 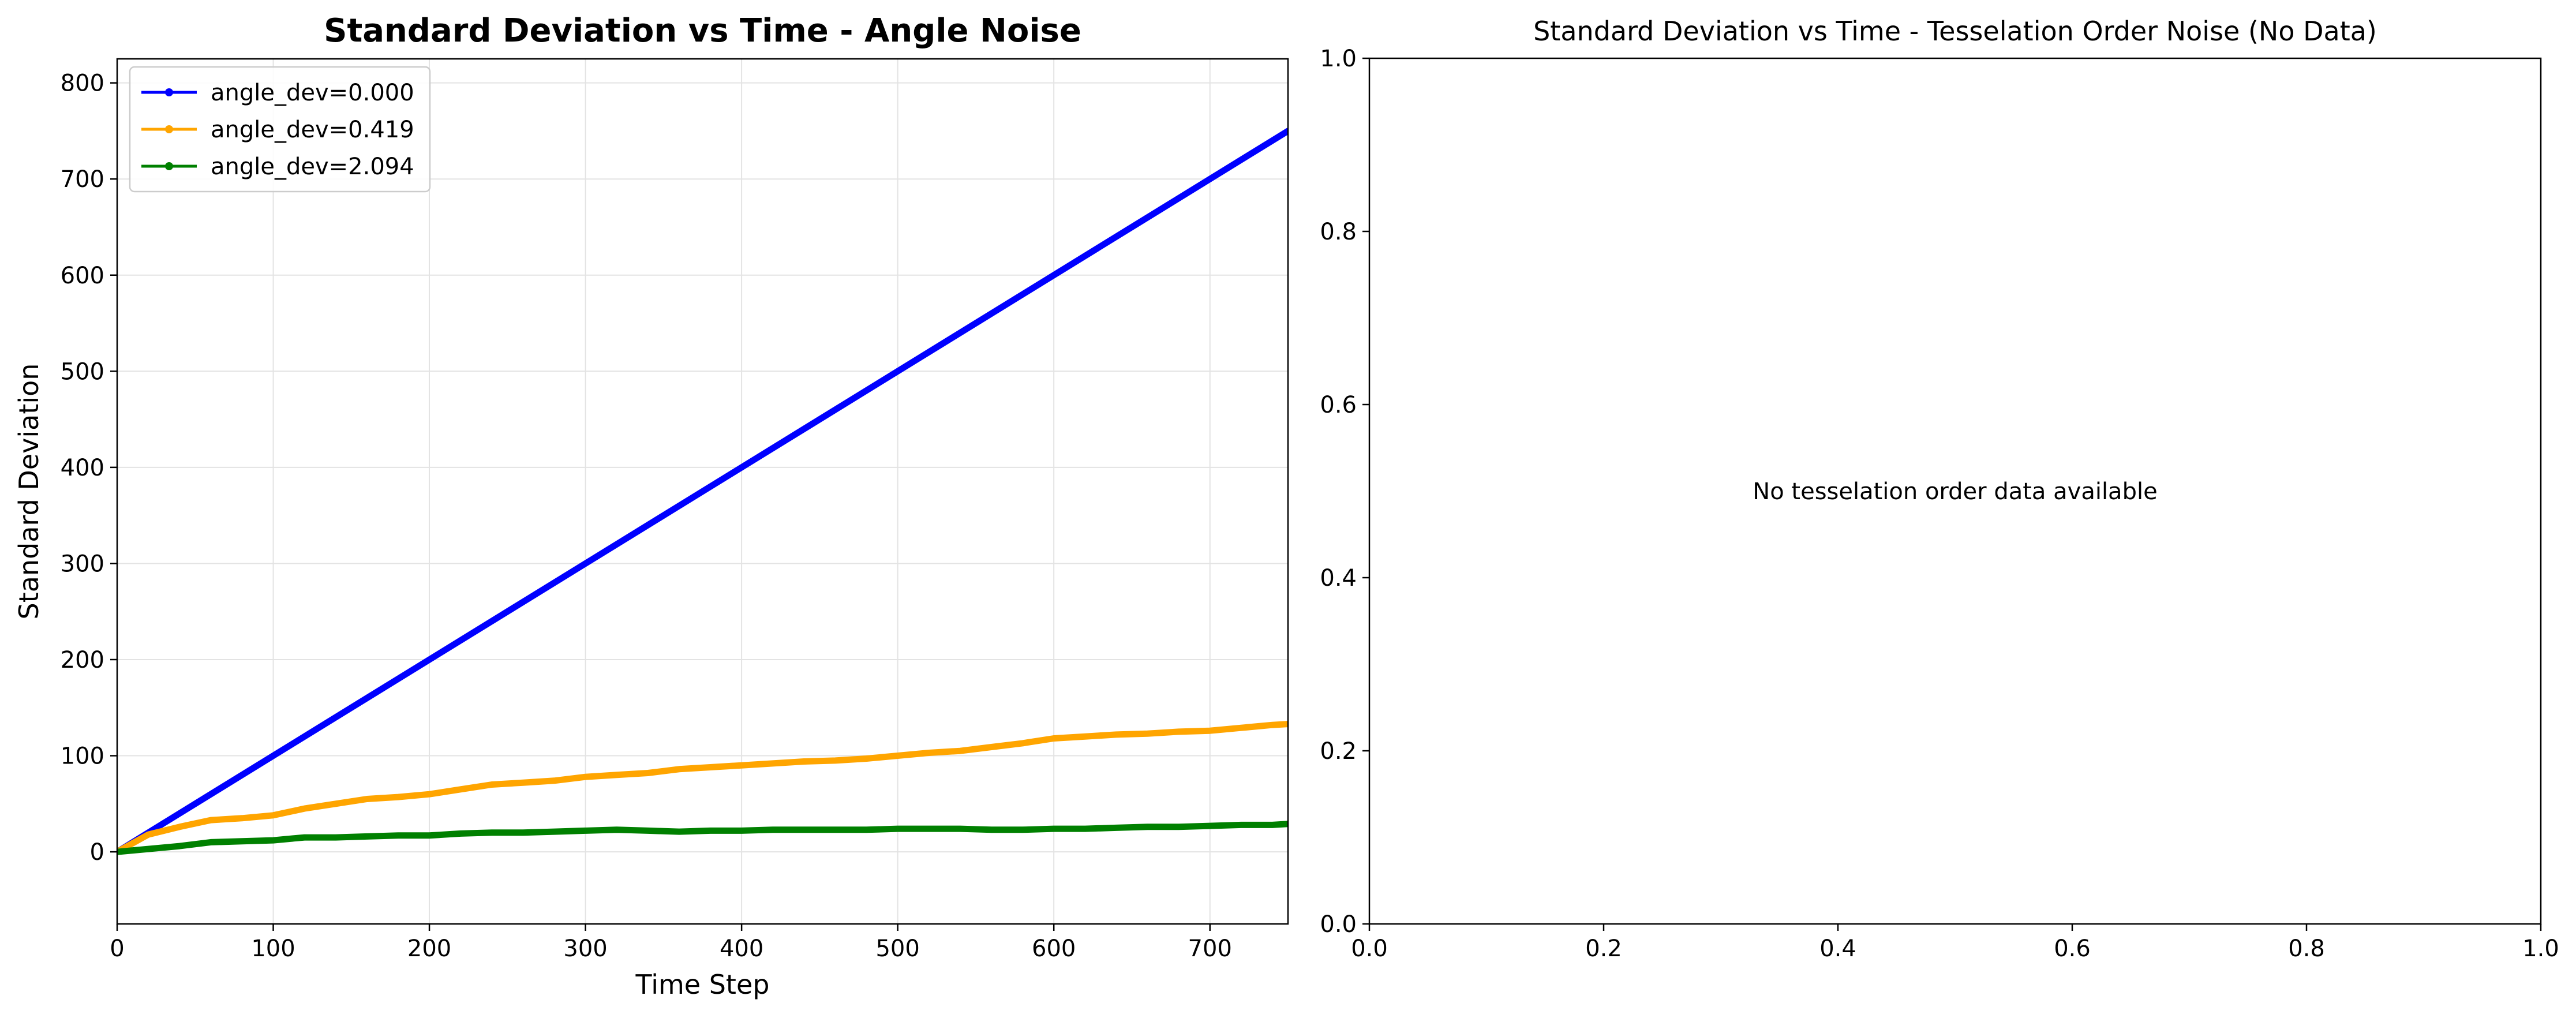 I want to click on x-axis-label: Time Step, so click(x=703, y=984).